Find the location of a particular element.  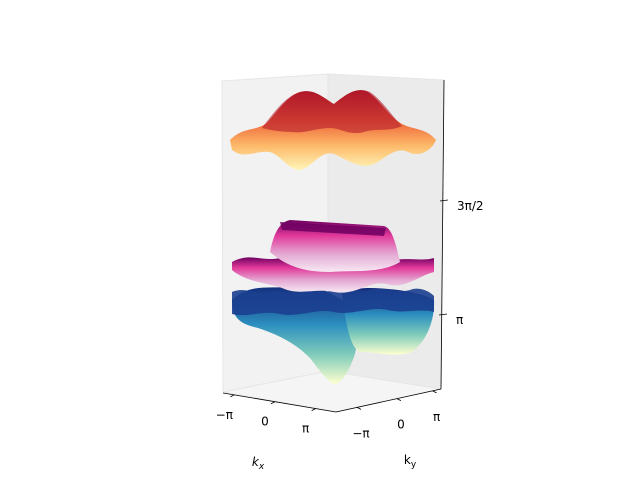

z-axis-ticks: π 3π/2 is located at coordinates (461, 263).